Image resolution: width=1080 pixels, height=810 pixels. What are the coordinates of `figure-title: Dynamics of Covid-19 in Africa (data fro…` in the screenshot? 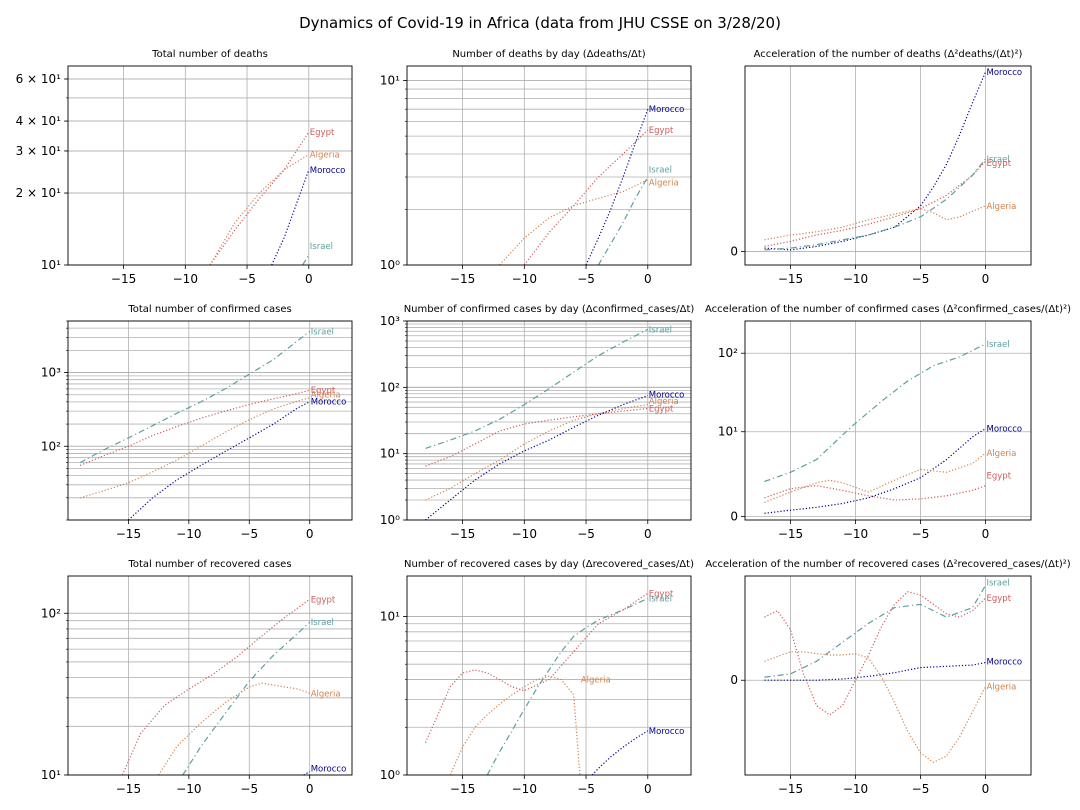 It's located at (540, 23).